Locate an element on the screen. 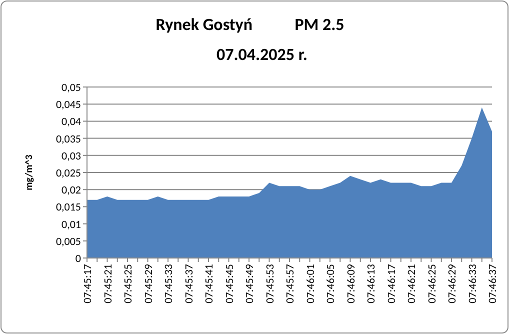 This screenshot has width=509, height=334. x-tick-label: 07:46:33 is located at coordinates (472, 284).